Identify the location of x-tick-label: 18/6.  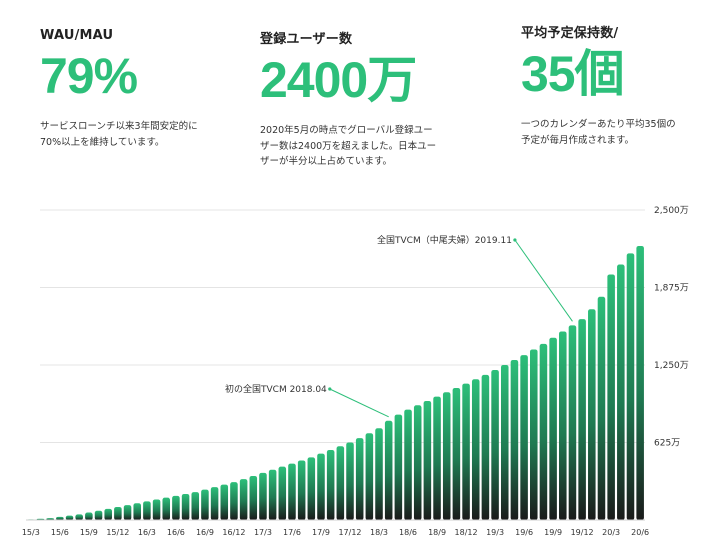
(408, 532).